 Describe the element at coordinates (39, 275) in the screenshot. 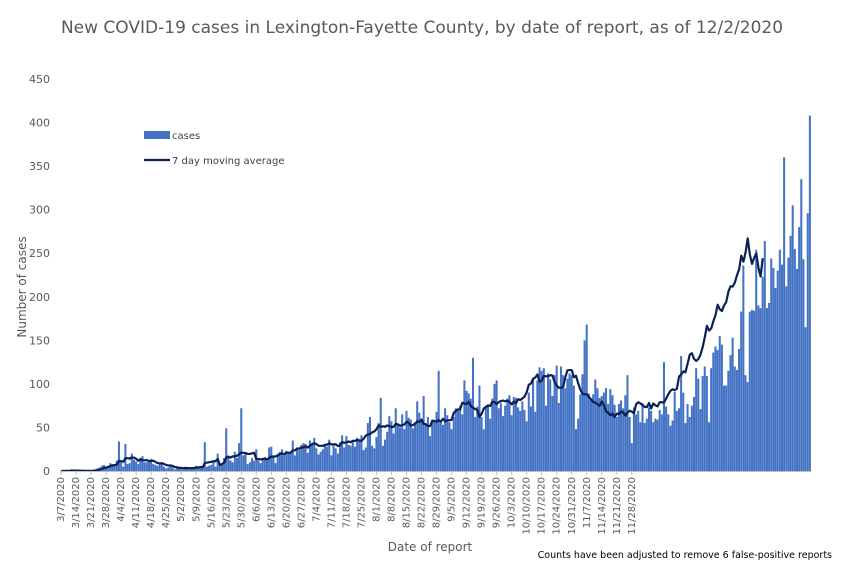

I see `y-tick-labels: 0 50 100 150 200 250 300 350 400 450` at that location.